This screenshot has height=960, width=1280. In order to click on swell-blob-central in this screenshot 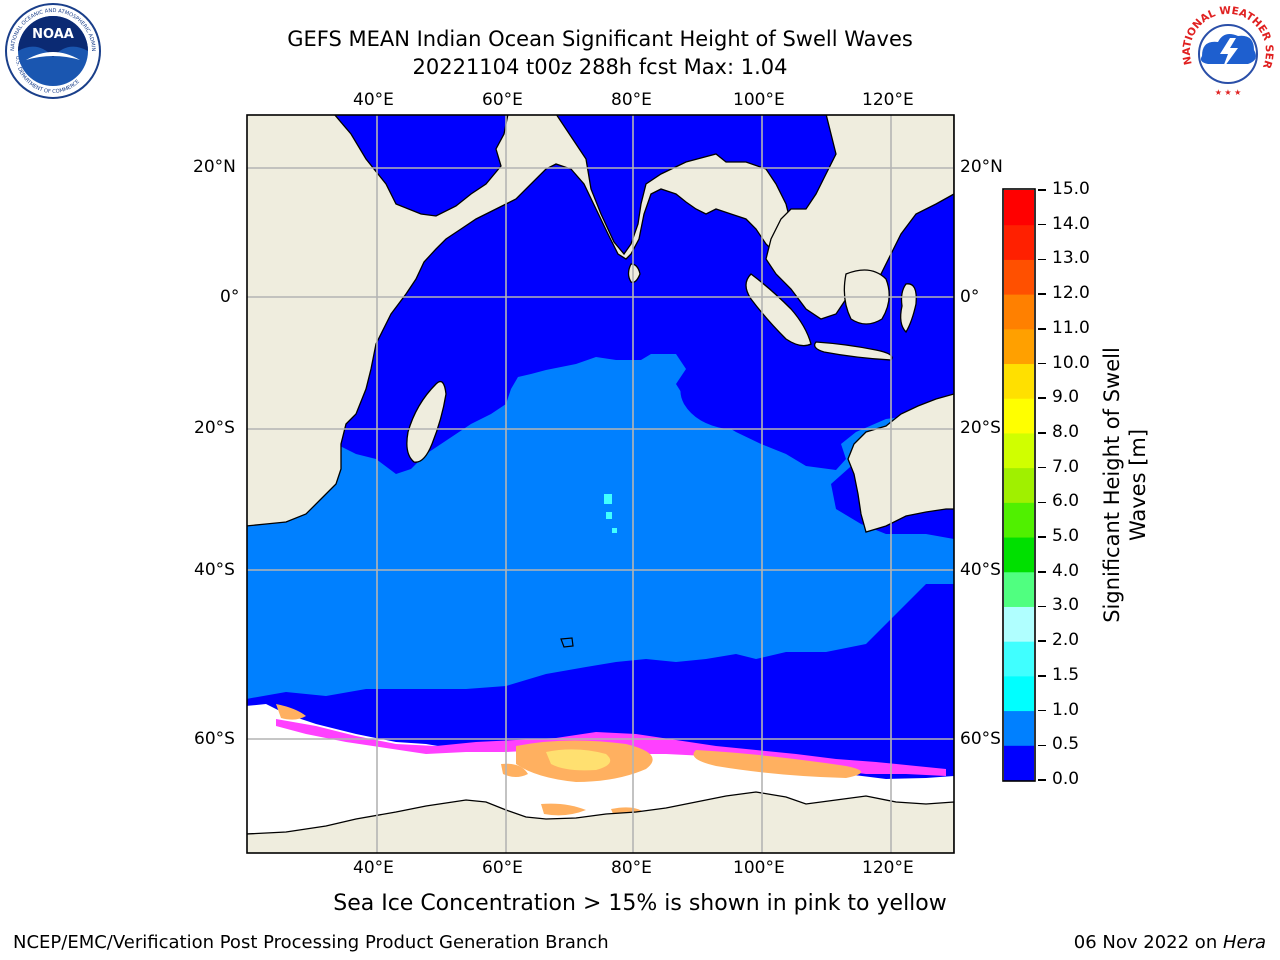, I will do `click(723, 400)`.